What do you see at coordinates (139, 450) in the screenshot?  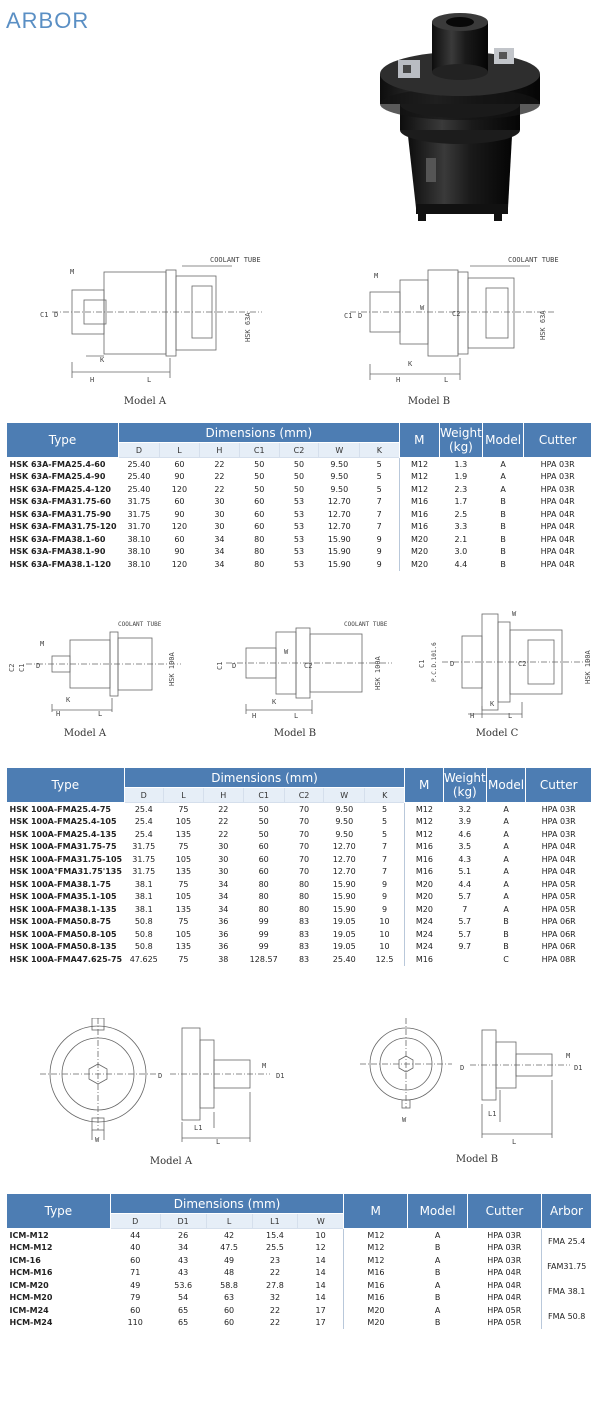 I see `subheader-d: D` at bounding box center [139, 450].